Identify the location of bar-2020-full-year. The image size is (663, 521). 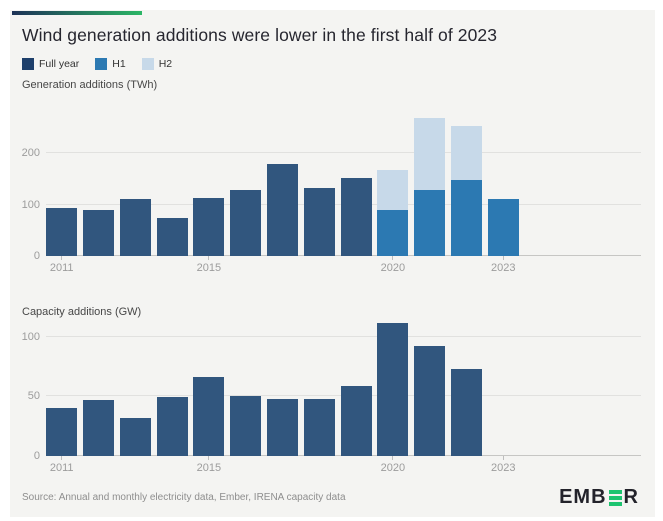
(393, 389).